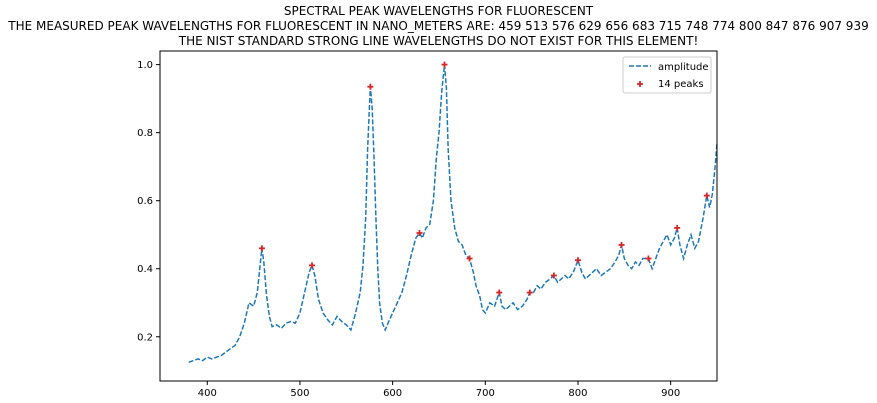 The image size is (877, 403). What do you see at coordinates (392, 393) in the screenshot?
I see `x-tick-label: 600` at bounding box center [392, 393].